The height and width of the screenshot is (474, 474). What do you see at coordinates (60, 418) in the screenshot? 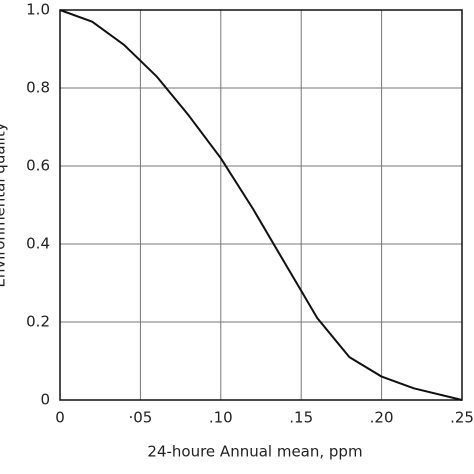
I see `x-tick-label: 0` at bounding box center [60, 418].